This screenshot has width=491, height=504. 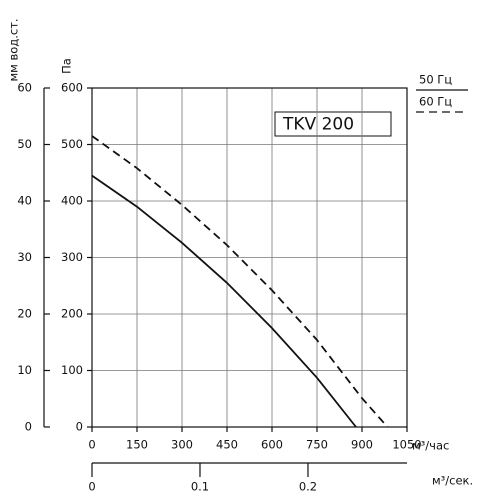 I want to click on chart-title: TKV 200, so click(x=318, y=125).